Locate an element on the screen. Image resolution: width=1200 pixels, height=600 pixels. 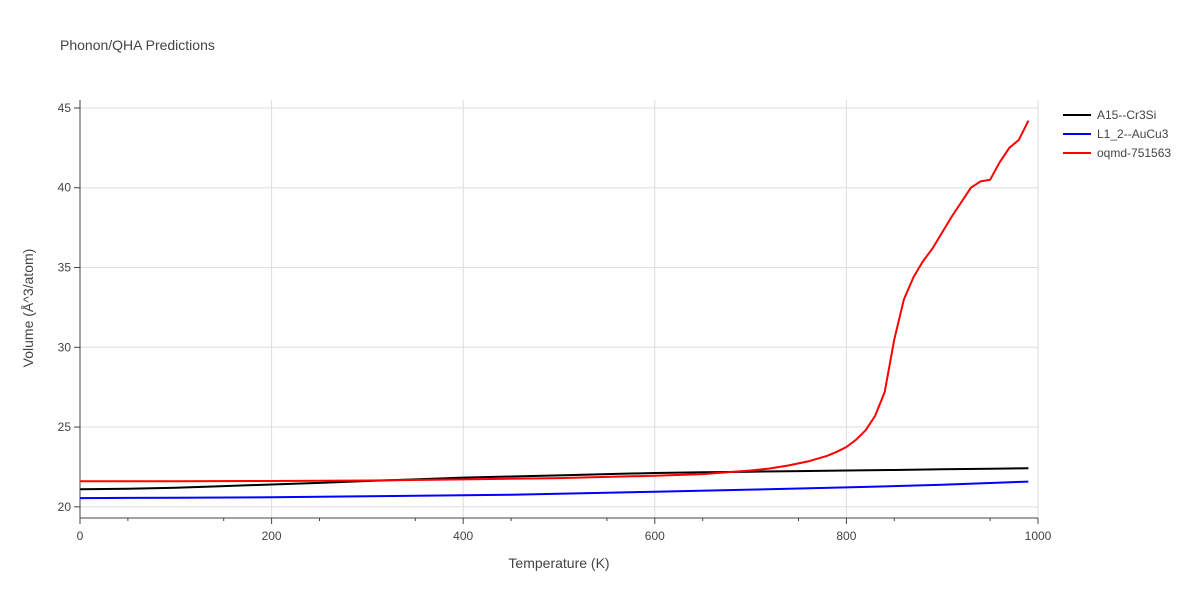
x-tick-label: 800 is located at coordinates (846, 536).